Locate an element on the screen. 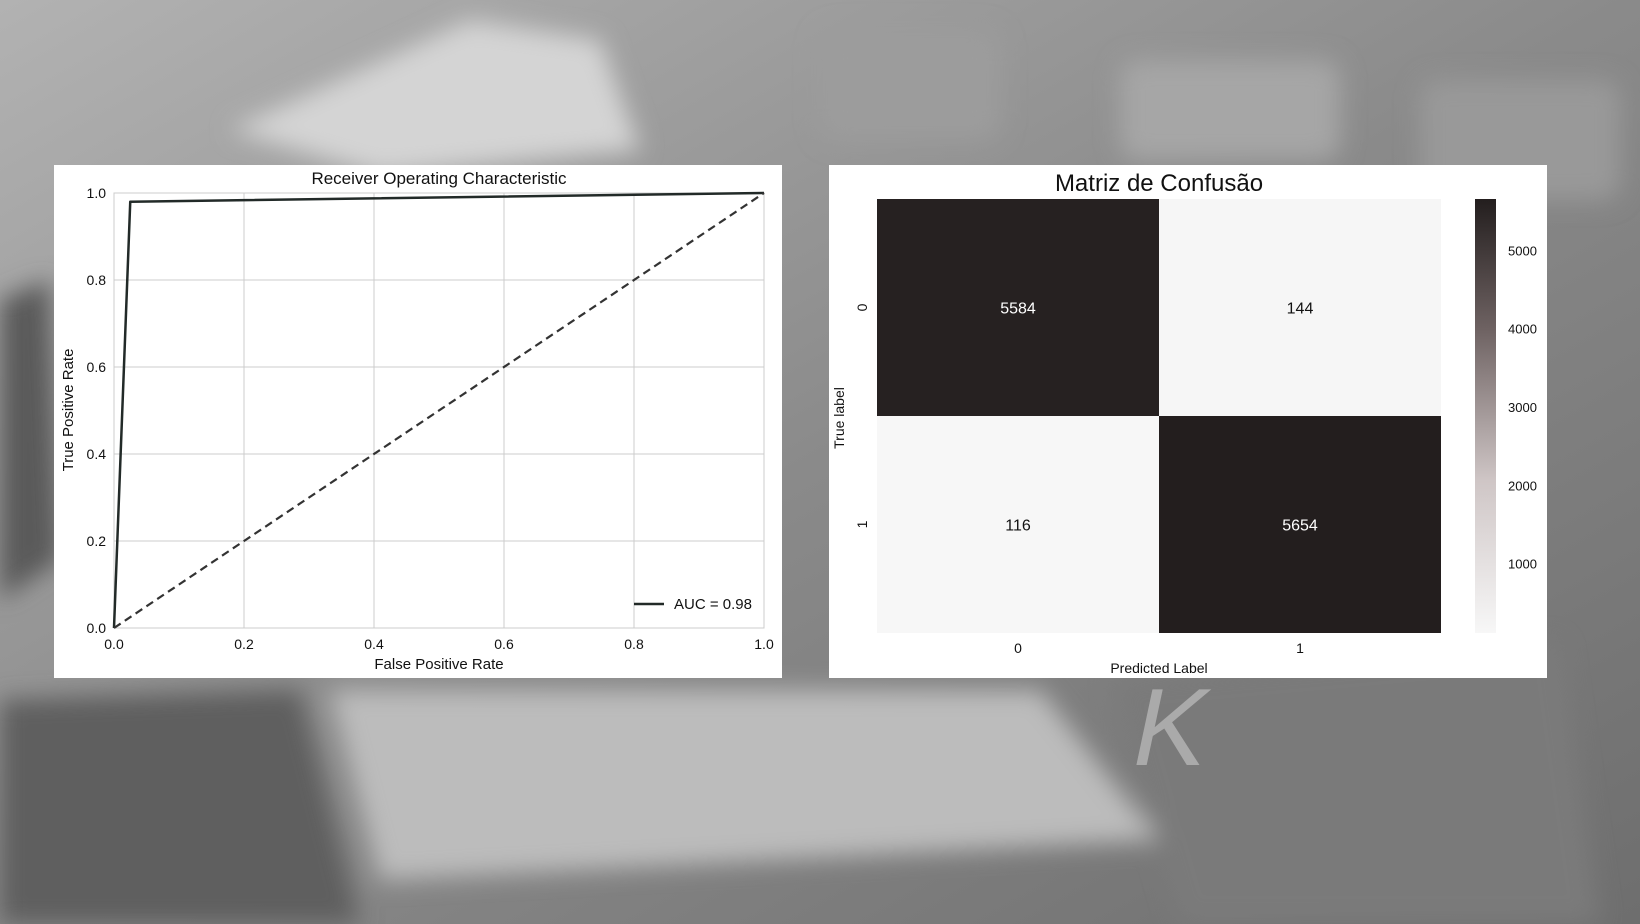  roc-y-tick-label: 0.2 is located at coordinates (97, 541).